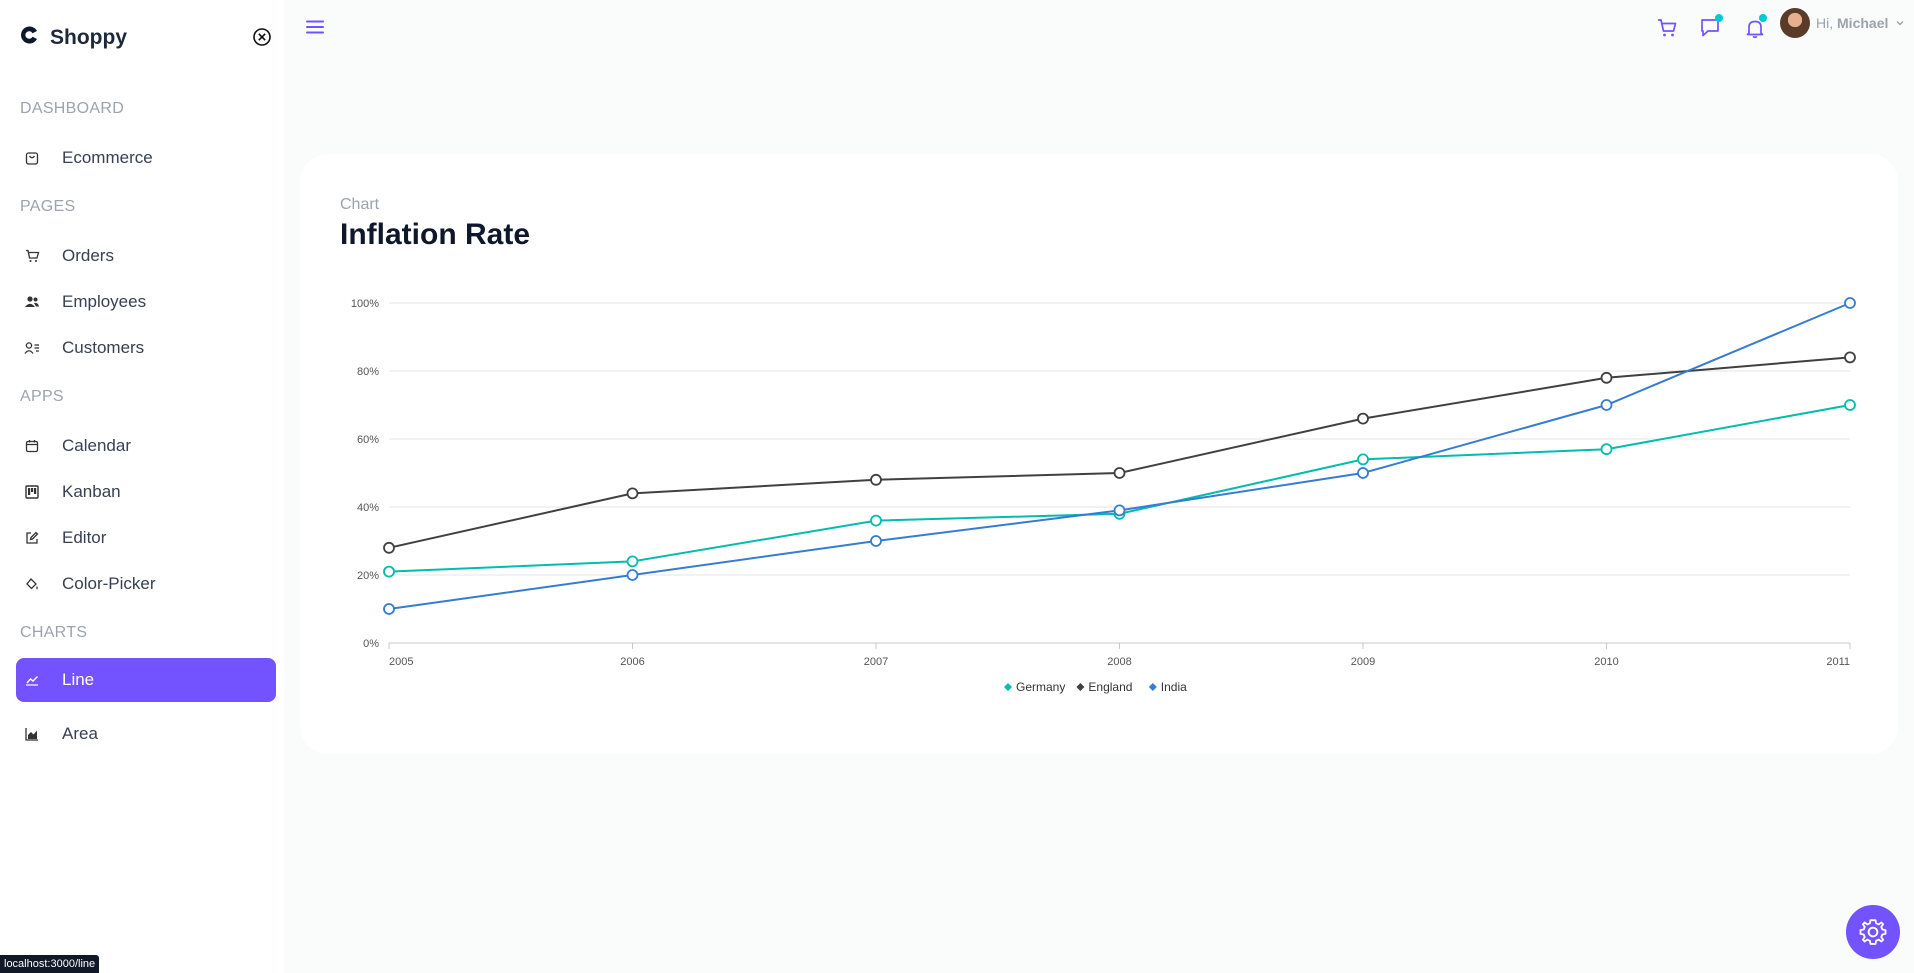 The width and height of the screenshot is (1914, 973). I want to click on sidebar-item-label: Editor, so click(84, 537).